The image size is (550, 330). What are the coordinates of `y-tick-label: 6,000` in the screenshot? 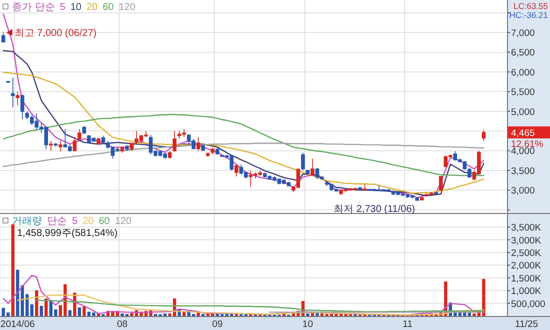 It's located at (523, 72).